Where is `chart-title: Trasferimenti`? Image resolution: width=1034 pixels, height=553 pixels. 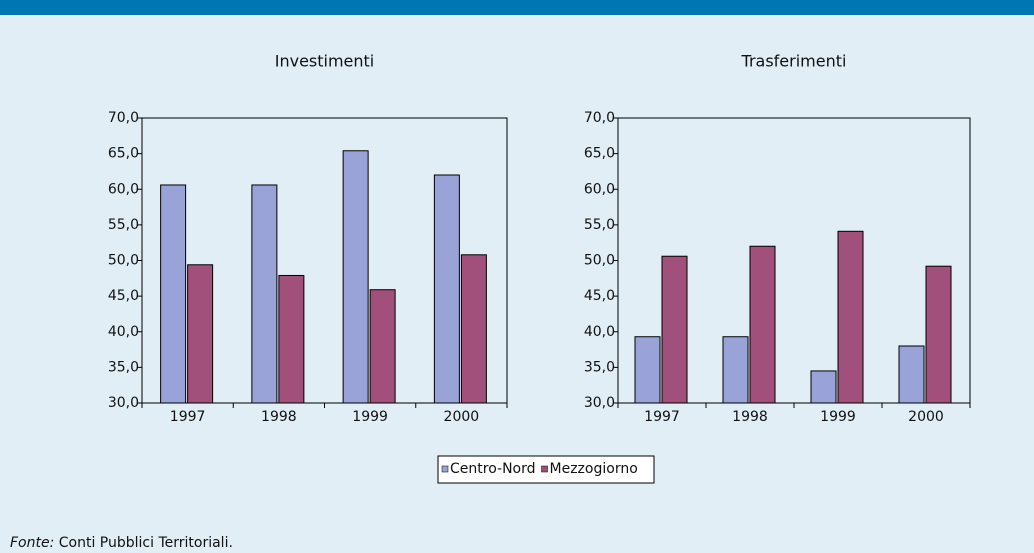
chart-title: Trasferimenti is located at coordinates (794, 61).